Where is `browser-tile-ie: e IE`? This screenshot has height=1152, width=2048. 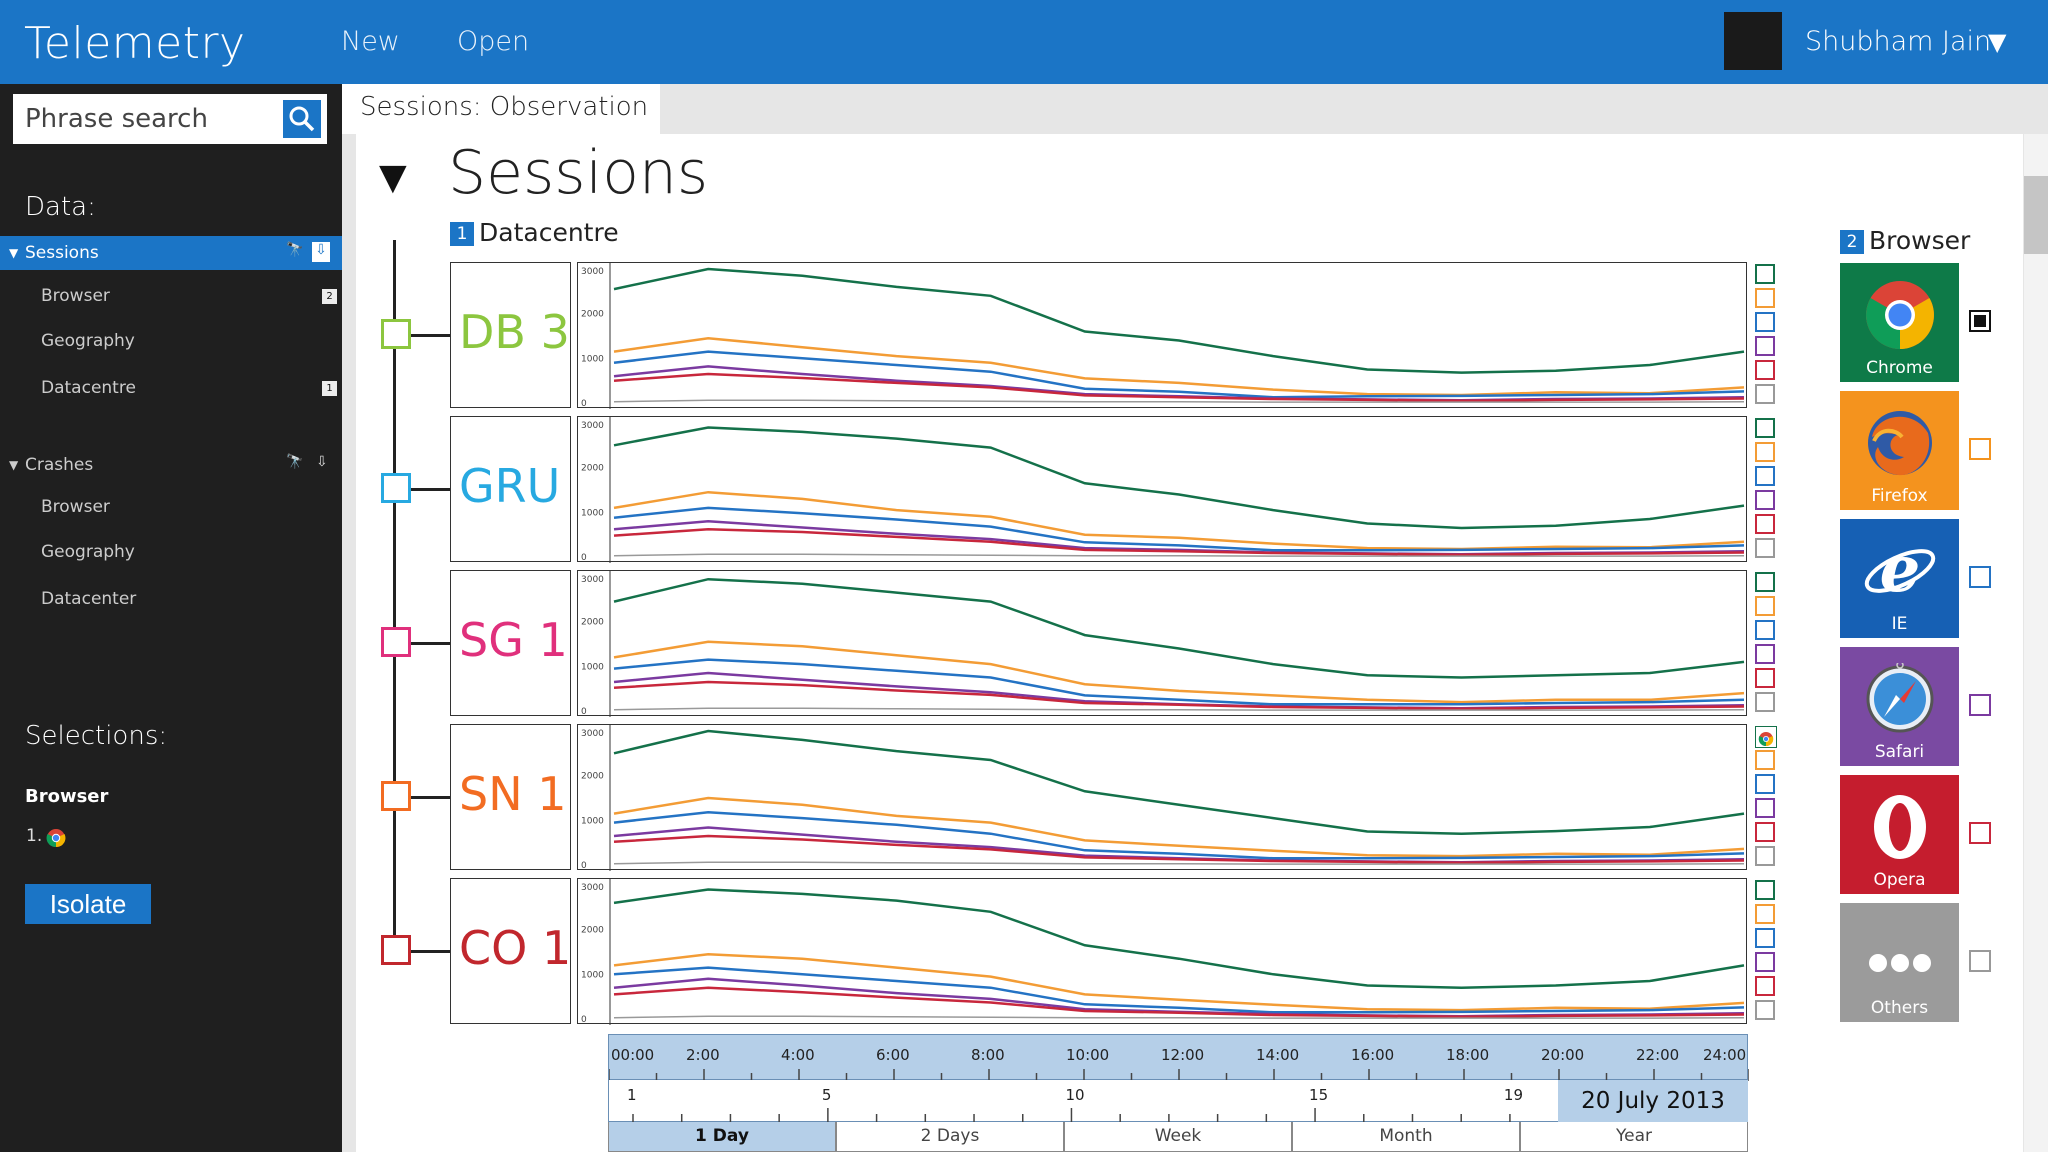
browser-tile-ie: e IE is located at coordinates (1899, 578).